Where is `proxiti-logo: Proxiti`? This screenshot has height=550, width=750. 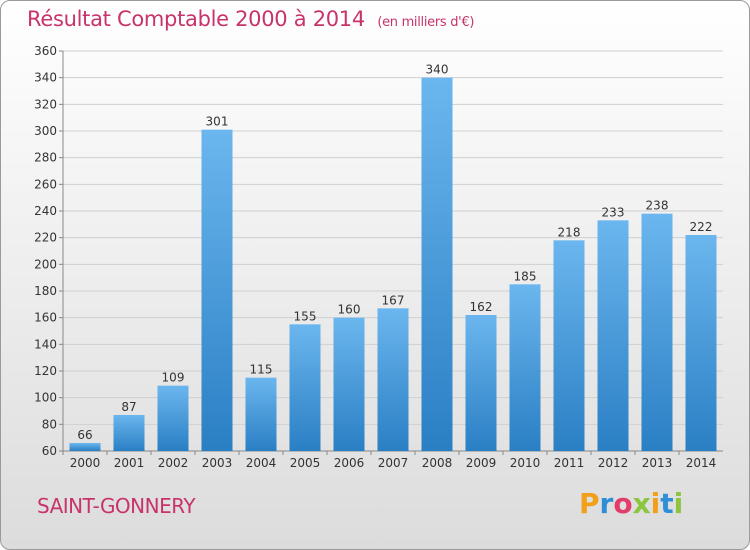 proxiti-logo: Proxiti is located at coordinates (631, 503).